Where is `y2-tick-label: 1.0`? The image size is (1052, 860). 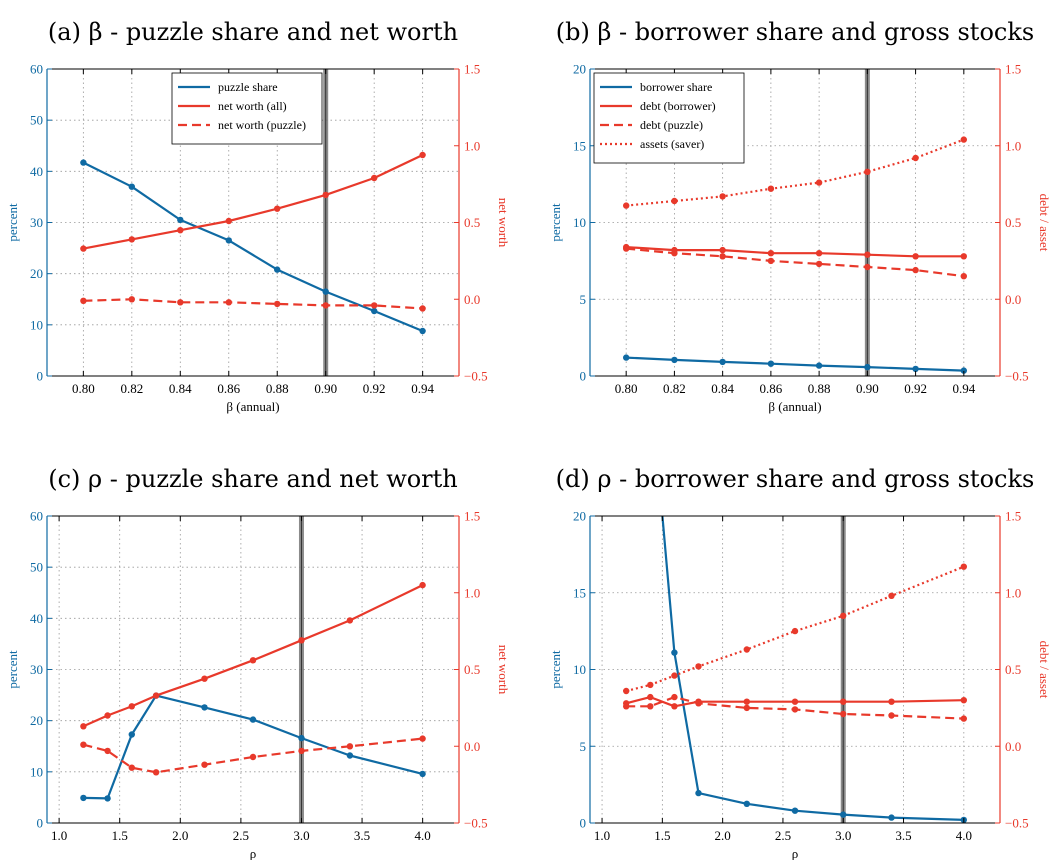
y2-tick-label: 1.0 is located at coordinates (472, 592).